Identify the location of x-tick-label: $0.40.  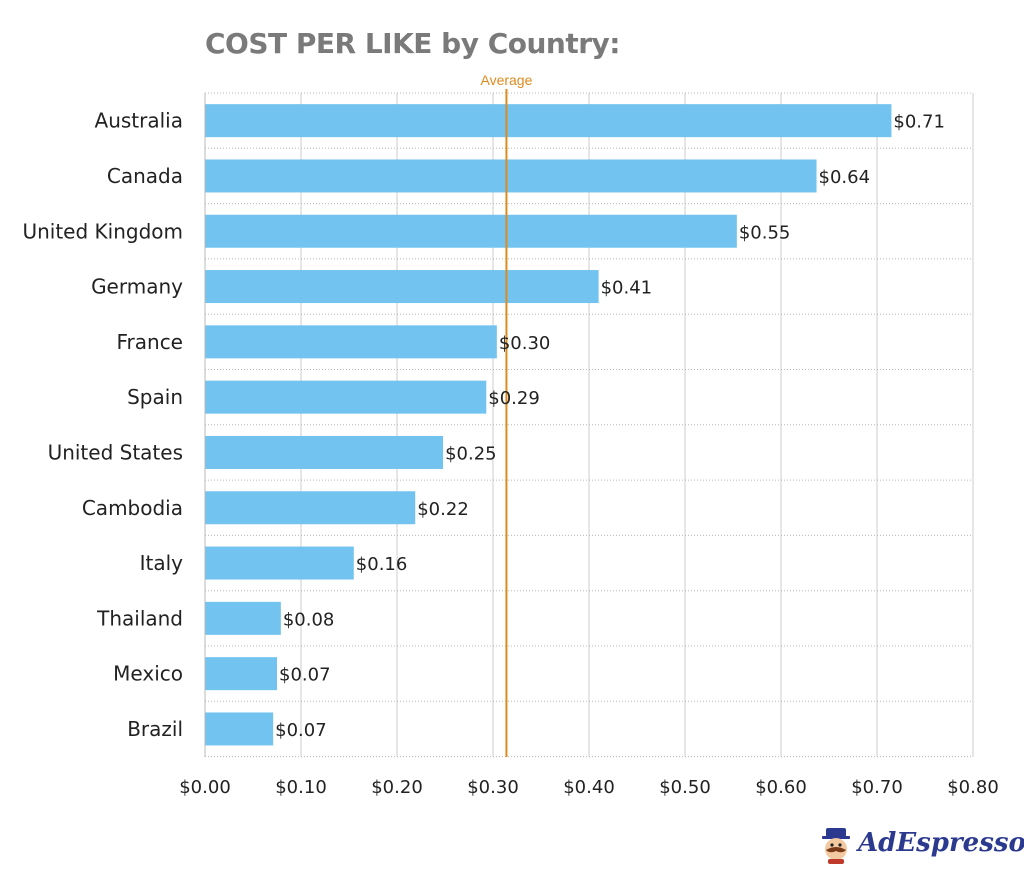
(589, 787).